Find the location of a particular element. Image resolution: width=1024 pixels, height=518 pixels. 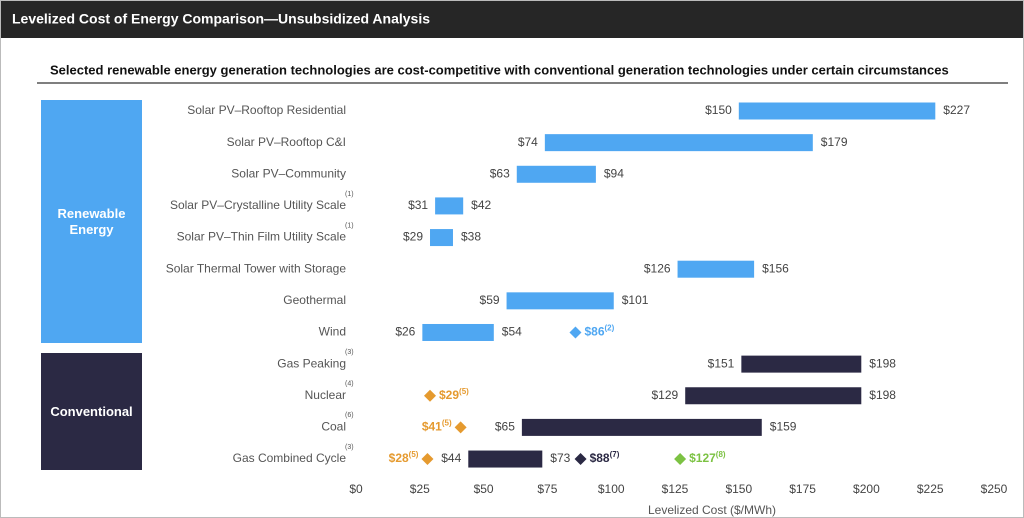

category-label: Gas Peaking is located at coordinates (311, 363).